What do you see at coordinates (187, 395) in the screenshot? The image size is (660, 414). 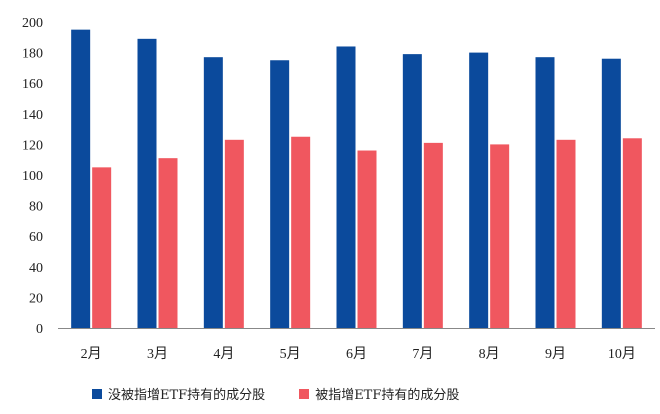 I see `legend-label-series-1: 没被指增ETF持有的成分股` at bounding box center [187, 395].